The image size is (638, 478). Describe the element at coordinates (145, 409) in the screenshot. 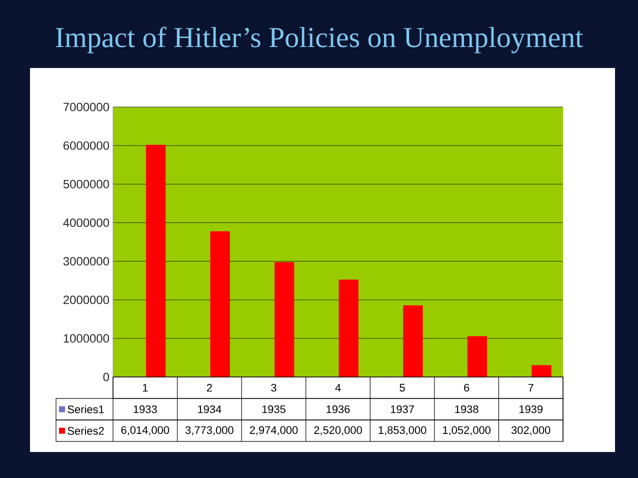

I see `data-label: 1933` at that location.